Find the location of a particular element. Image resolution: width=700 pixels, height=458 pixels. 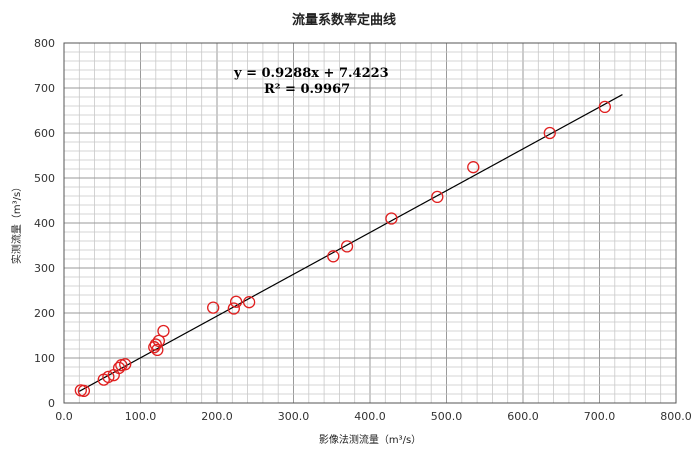

y-tick-labels: 0 100 200 300 400 500 600 700 800 is located at coordinates (44, 223).